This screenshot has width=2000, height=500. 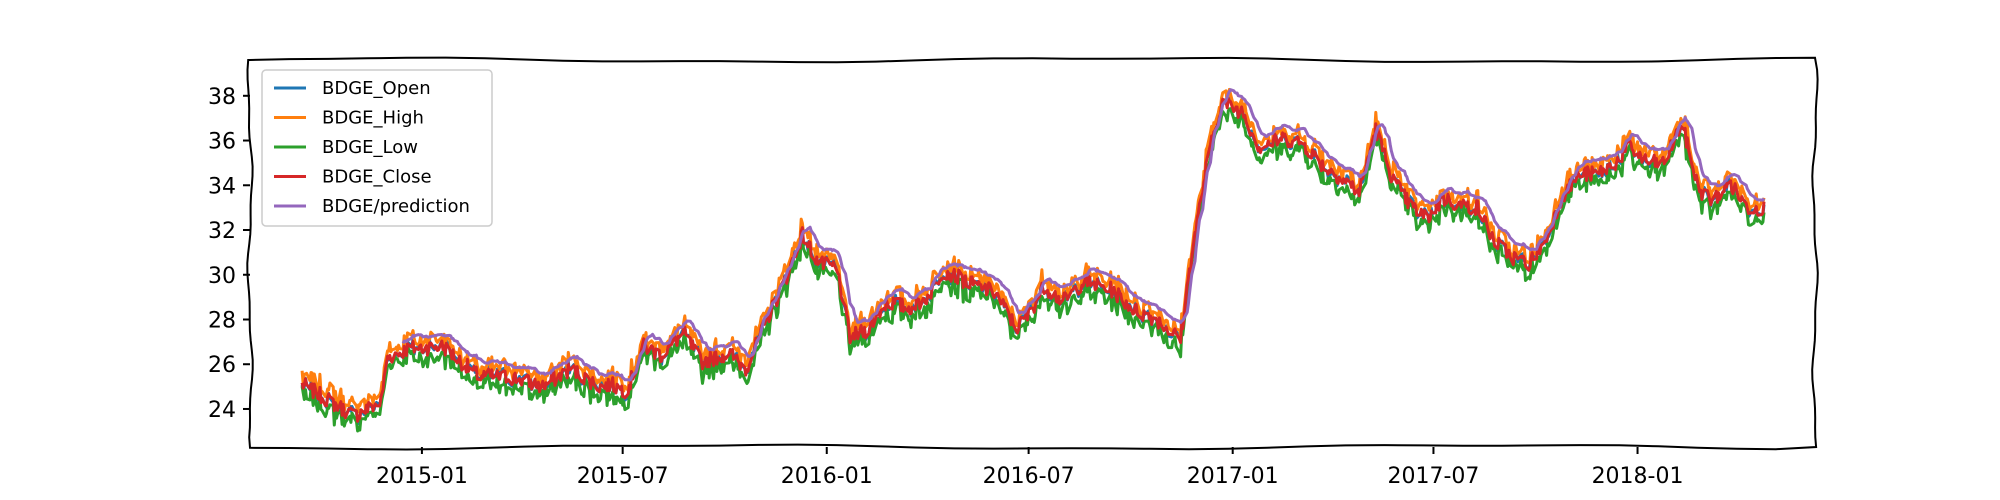 I want to click on y-tick-label: 32, so click(x=222, y=231).